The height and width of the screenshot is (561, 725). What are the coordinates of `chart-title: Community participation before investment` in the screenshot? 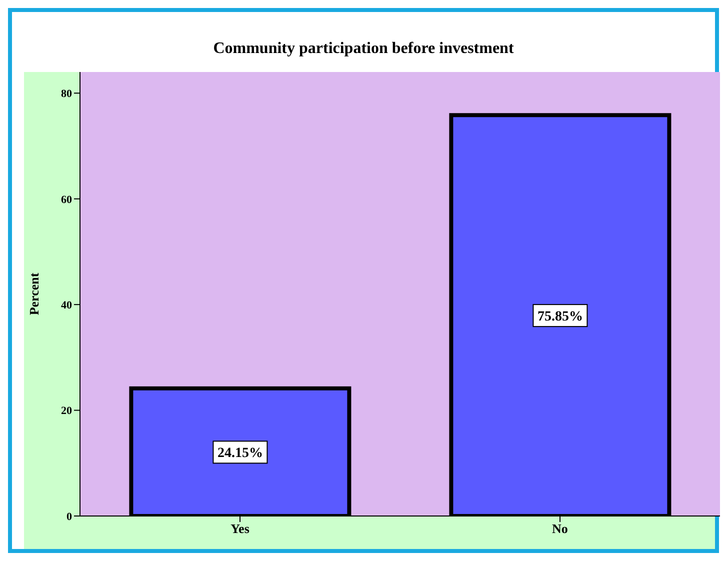 It's located at (363, 49).